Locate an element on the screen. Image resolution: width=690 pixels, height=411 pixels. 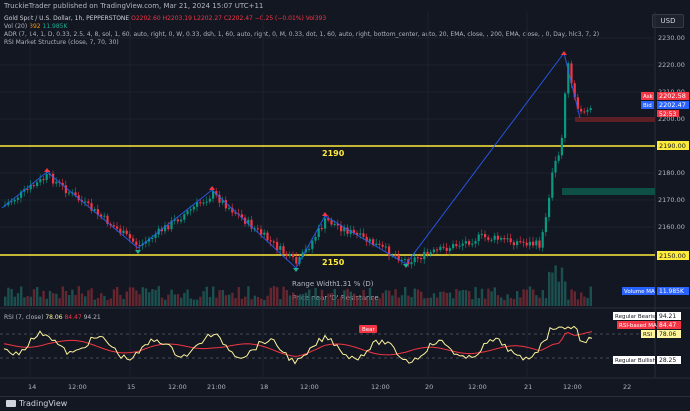
bid-label: Bid is located at coordinates (647, 106).